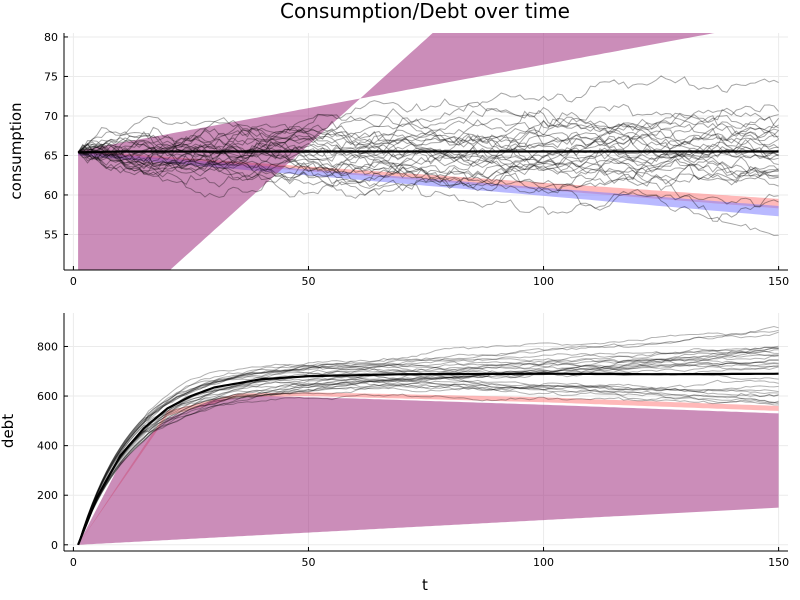  What do you see at coordinates (47, 396) in the screenshot?
I see `debt-ytick-label-3: 600` at bounding box center [47, 396].